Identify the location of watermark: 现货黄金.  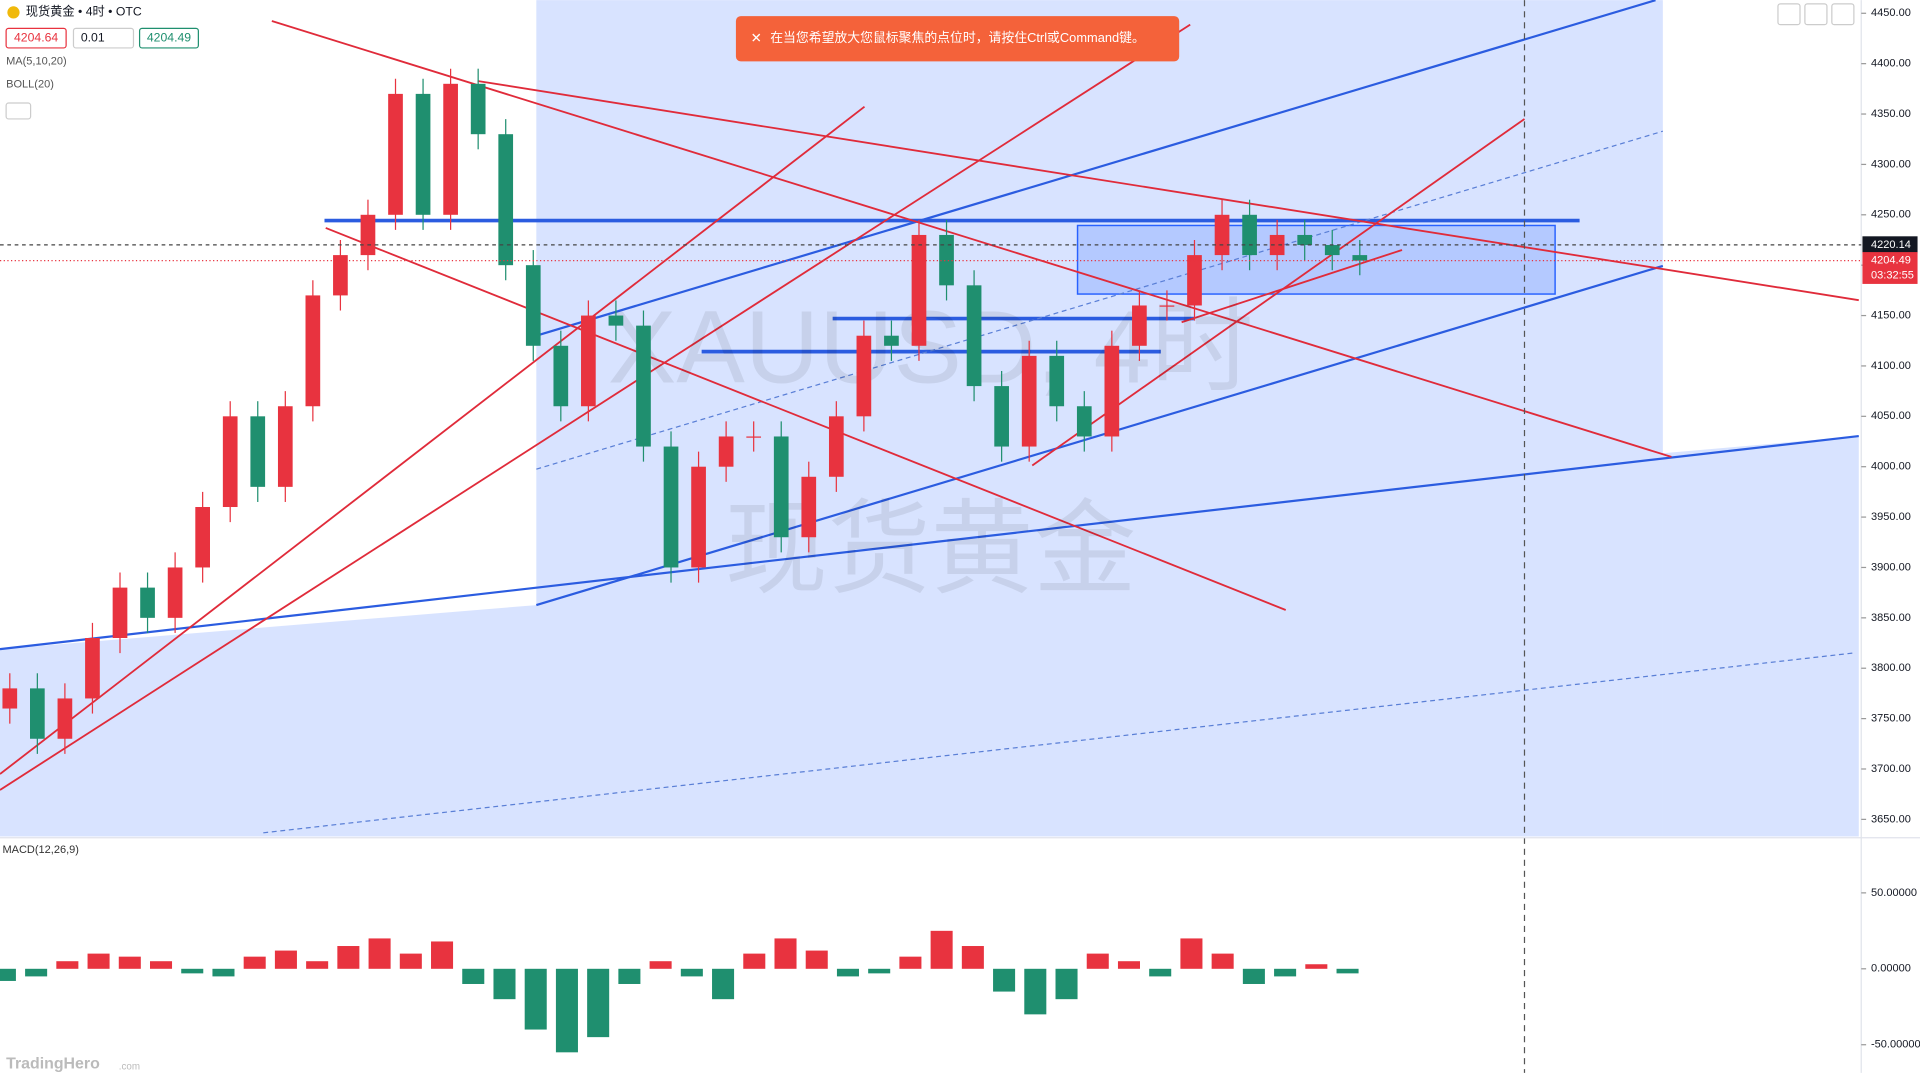
(930, 548).